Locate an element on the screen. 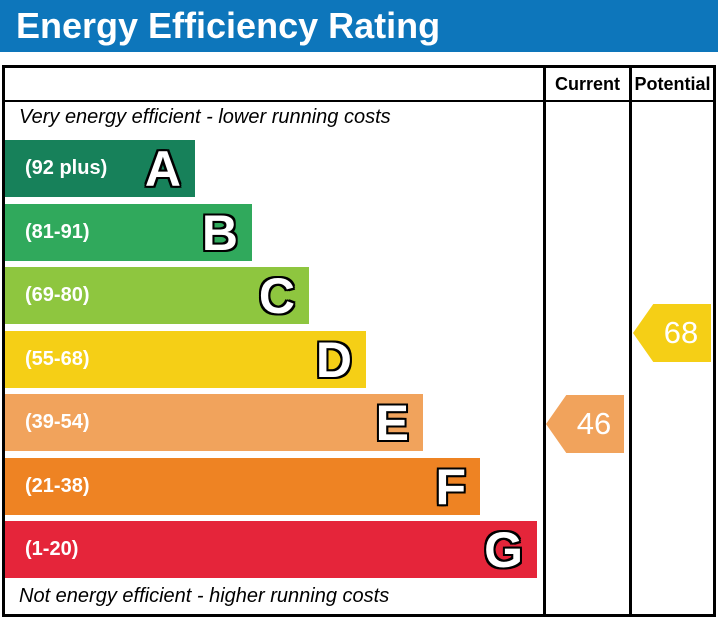 This screenshot has height=619, width=718. band-d: (55-68) D is located at coordinates (185, 359).